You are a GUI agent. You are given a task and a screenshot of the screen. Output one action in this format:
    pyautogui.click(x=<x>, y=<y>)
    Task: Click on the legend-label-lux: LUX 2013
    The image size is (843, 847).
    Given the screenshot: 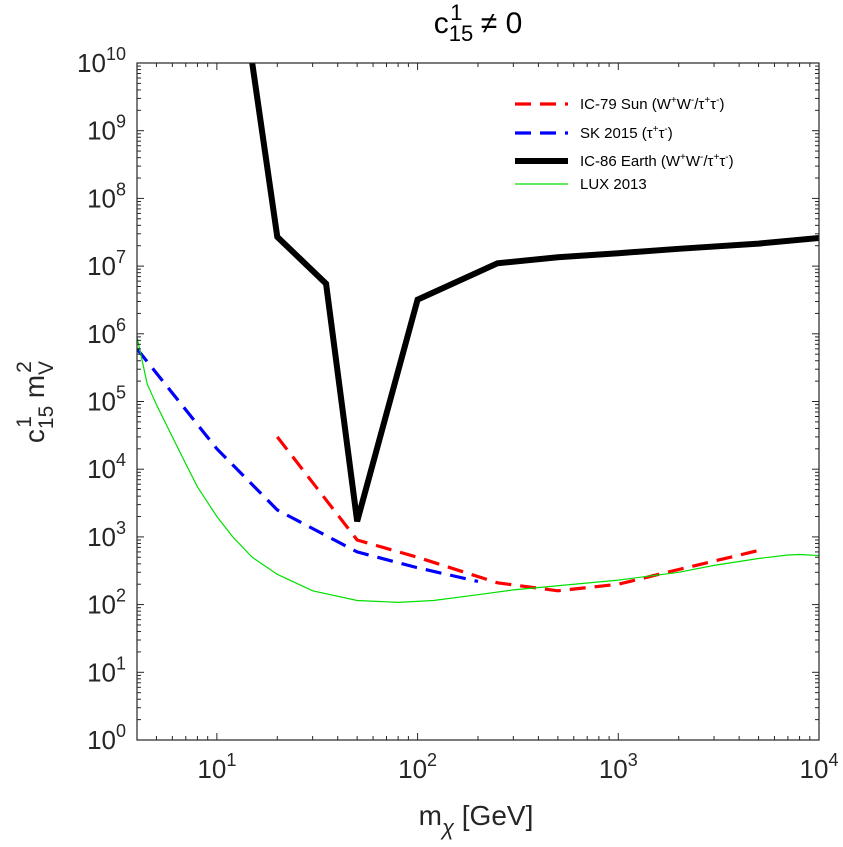 What is the action you would take?
    pyautogui.click(x=613, y=184)
    